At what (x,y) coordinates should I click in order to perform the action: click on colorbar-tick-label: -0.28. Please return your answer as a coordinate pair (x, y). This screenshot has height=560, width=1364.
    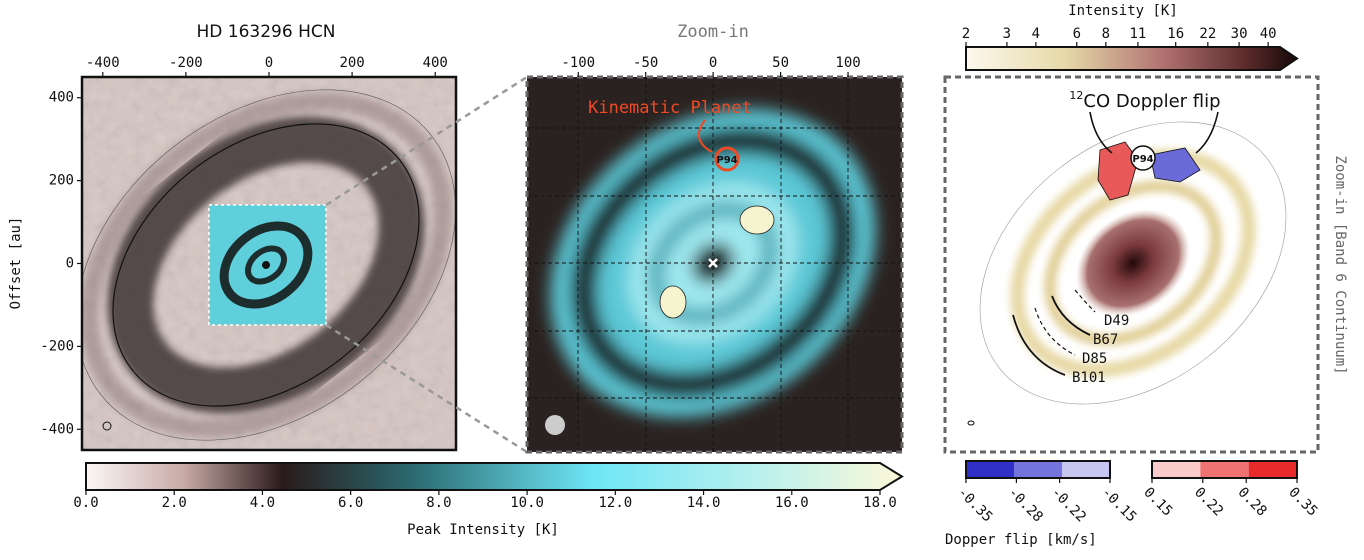
    Looking at the image, I should click on (1025, 504).